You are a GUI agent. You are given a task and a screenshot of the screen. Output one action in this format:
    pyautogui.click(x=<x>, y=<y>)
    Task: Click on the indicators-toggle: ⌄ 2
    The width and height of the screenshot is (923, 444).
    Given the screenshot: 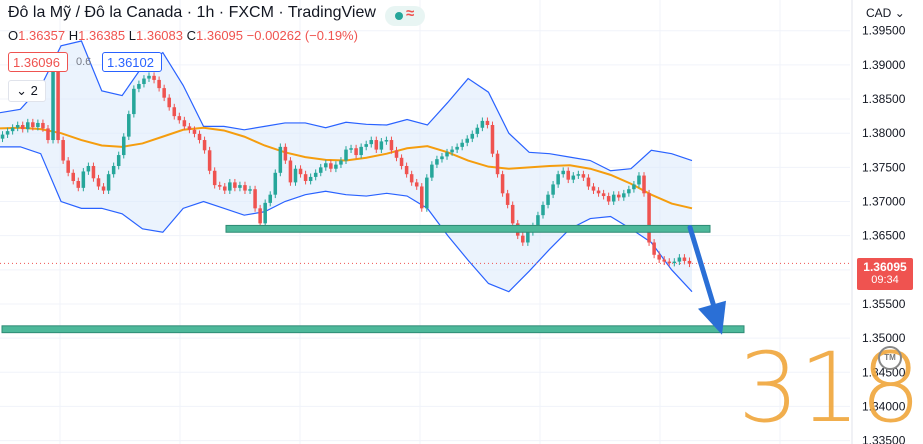 What is the action you would take?
    pyautogui.click(x=27, y=91)
    